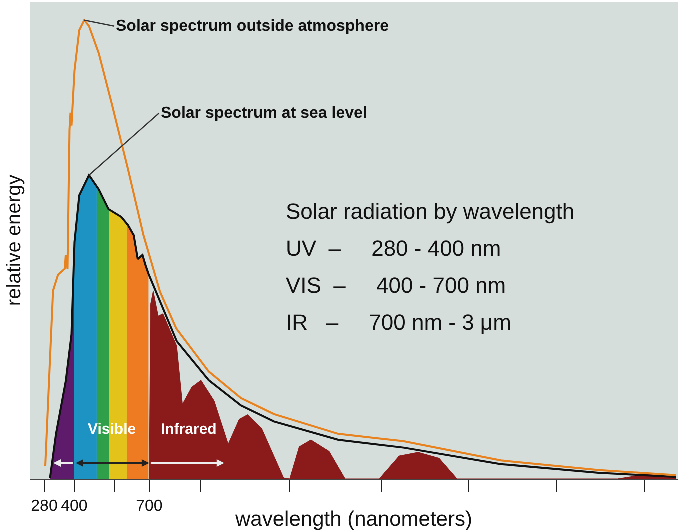  What do you see at coordinates (189, 429) in the screenshot?
I see `annotation: Infrared` at bounding box center [189, 429].